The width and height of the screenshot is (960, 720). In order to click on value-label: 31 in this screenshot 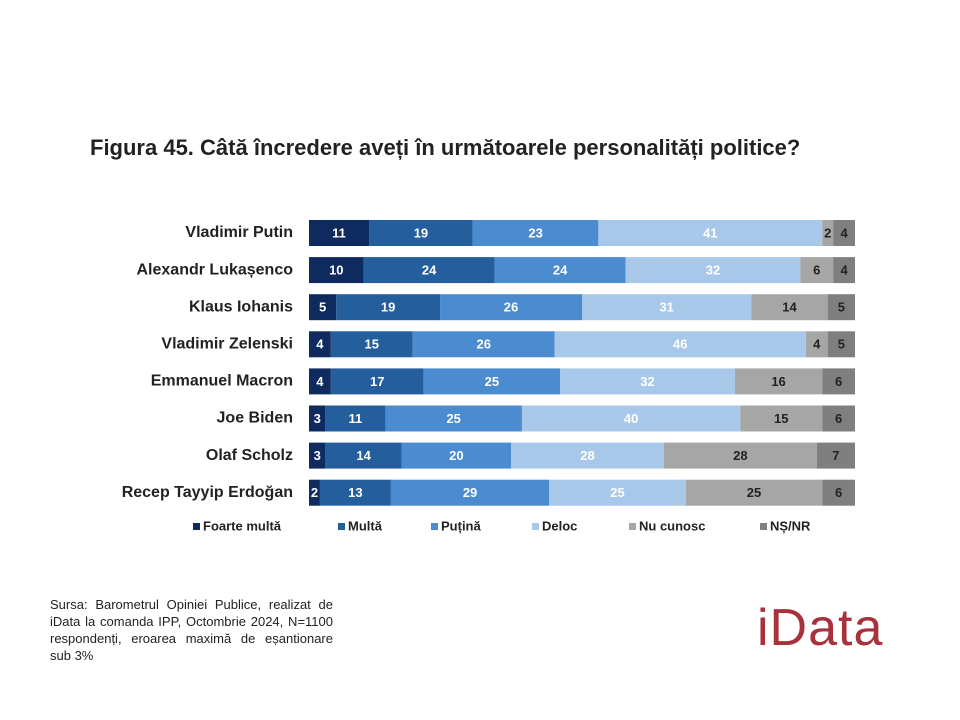, I will do `click(666, 307)`.